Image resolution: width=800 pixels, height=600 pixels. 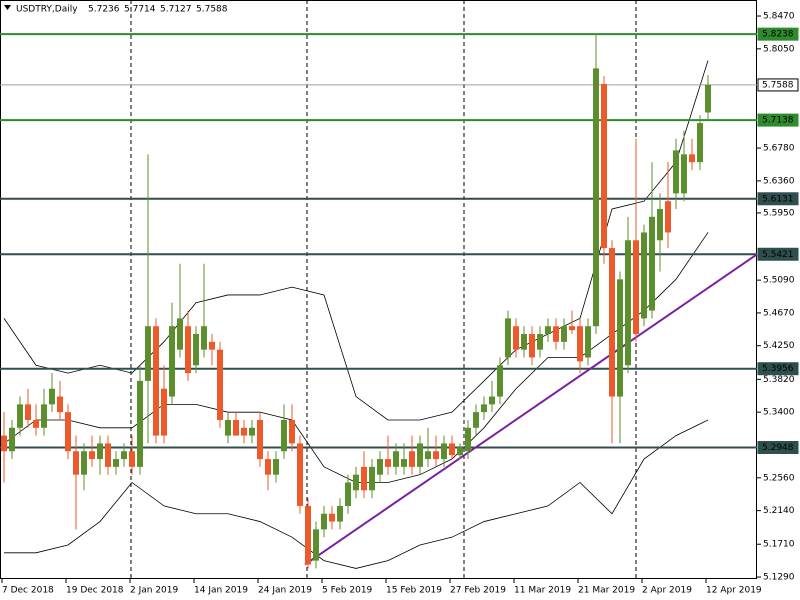 What do you see at coordinates (7, 7) in the screenshot?
I see `menu-icon` at bounding box center [7, 7].